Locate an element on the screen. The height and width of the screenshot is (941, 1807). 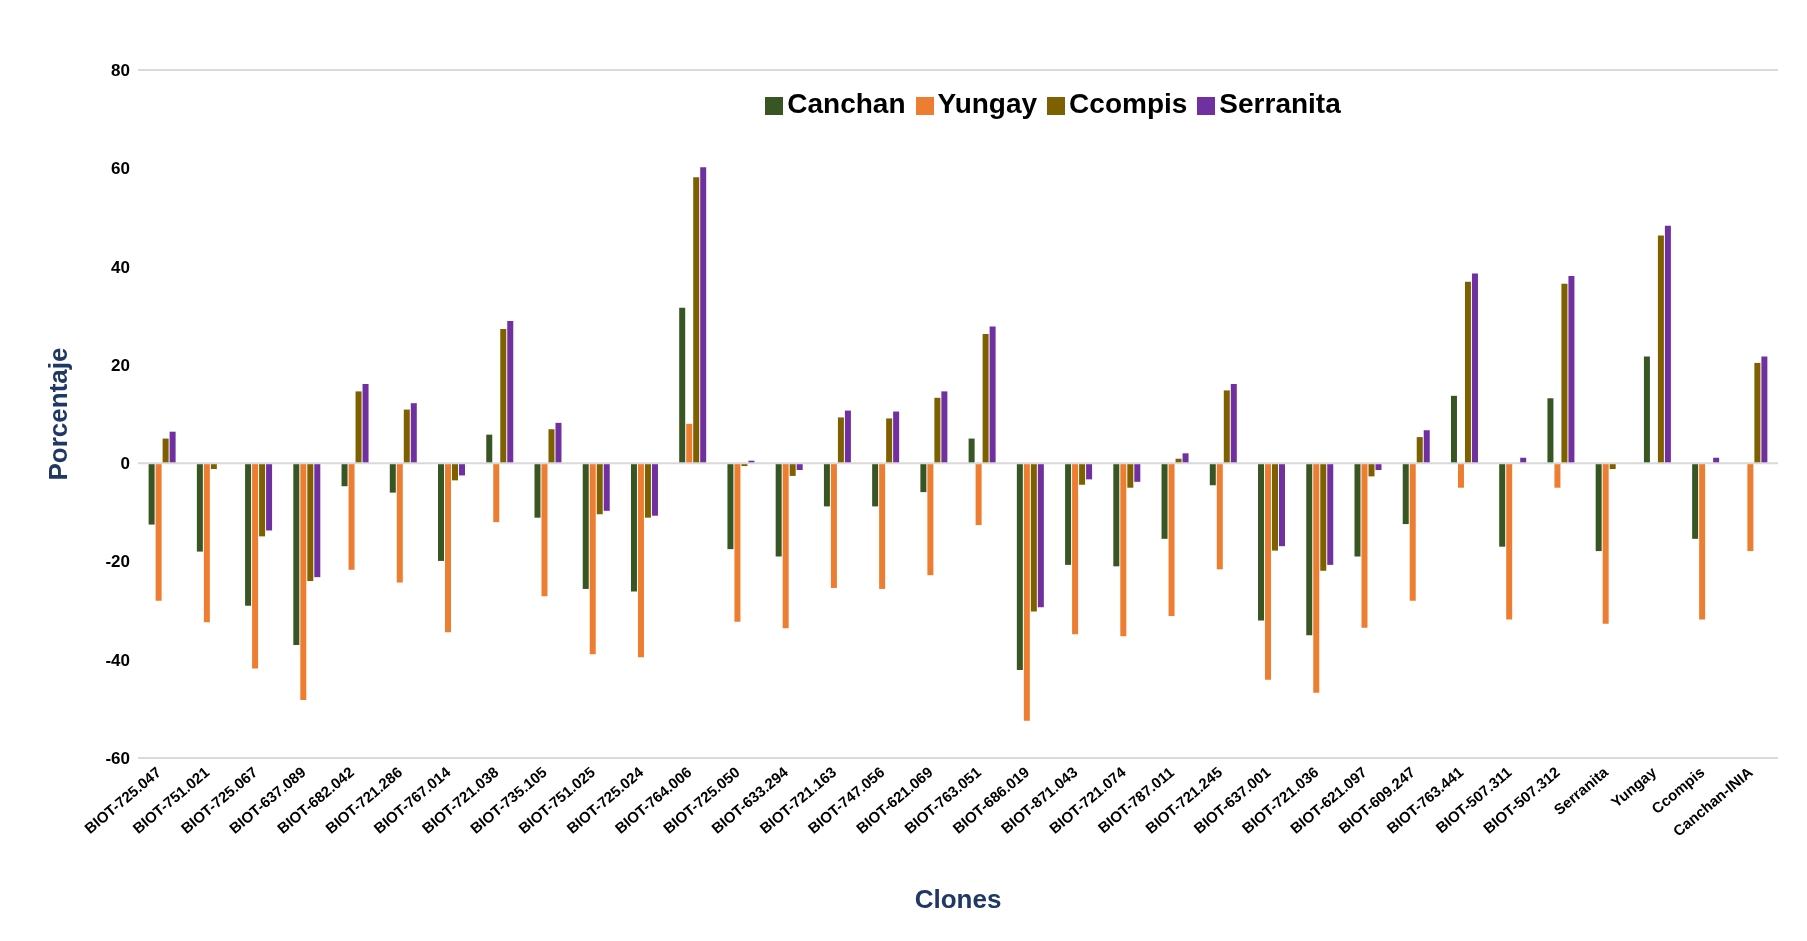
legend-label: Ccompis is located at coordinates (1128, 103).